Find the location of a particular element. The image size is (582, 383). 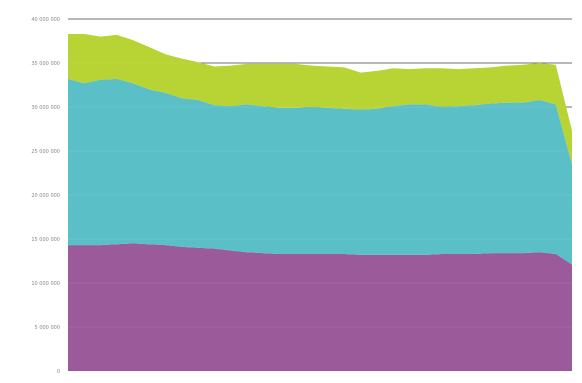

y-tick-label: 25 000 000 is located at coordinates (45, 152).